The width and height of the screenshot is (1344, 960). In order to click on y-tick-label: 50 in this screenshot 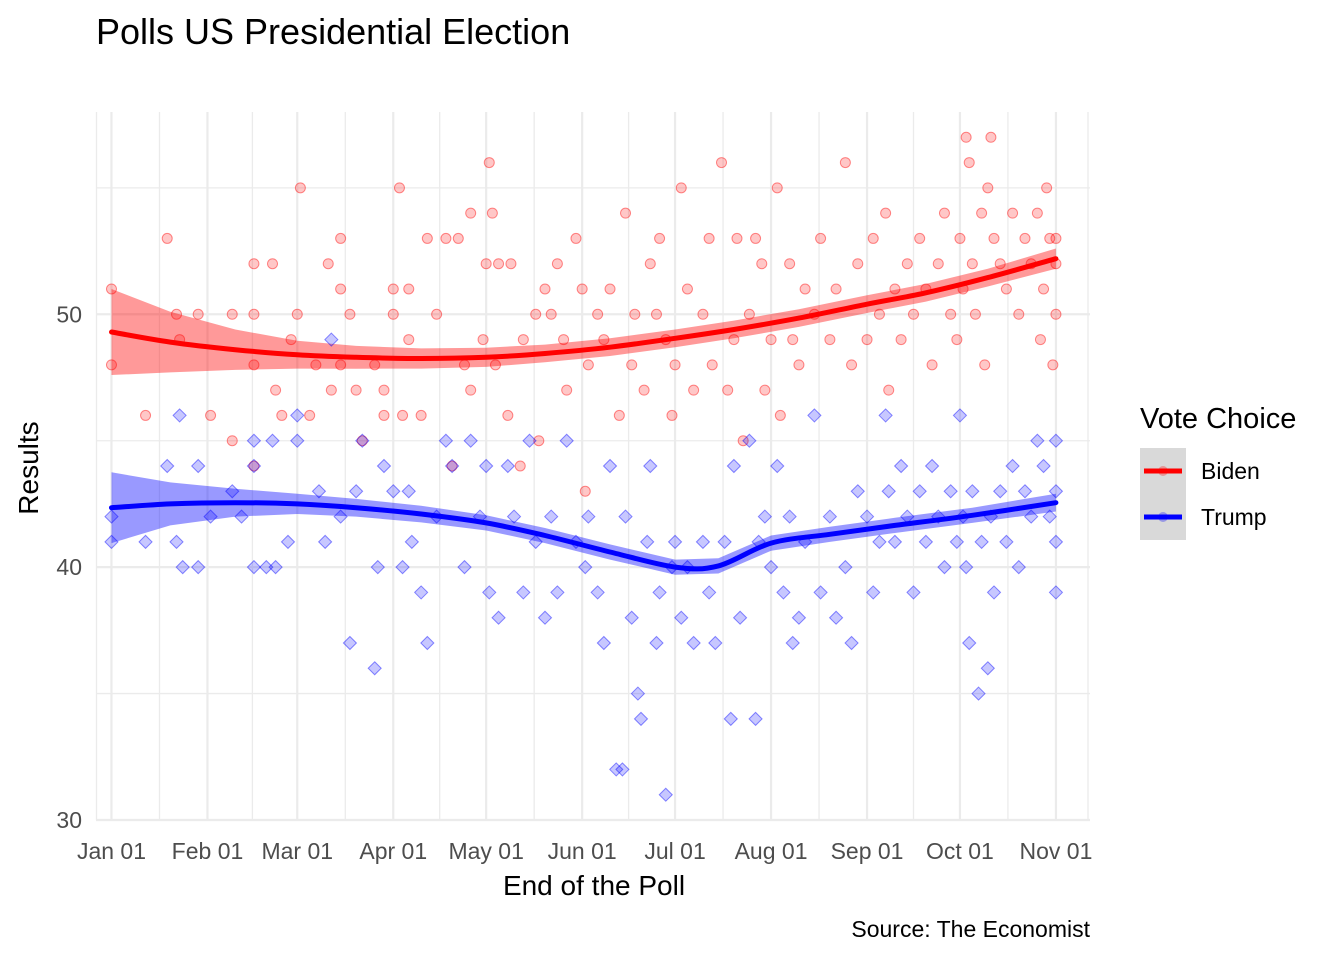, I will do `click(69, 314)`.